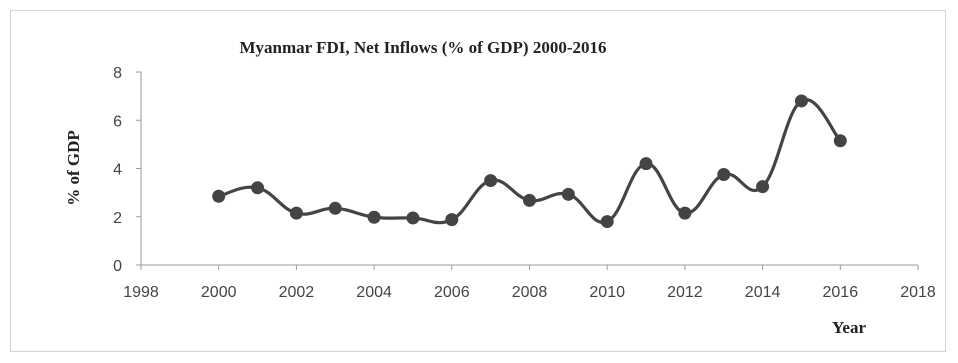  Describe the element at coordinates (117, 73) in the screenshot. I see `y-tick-label: 8` at that location.